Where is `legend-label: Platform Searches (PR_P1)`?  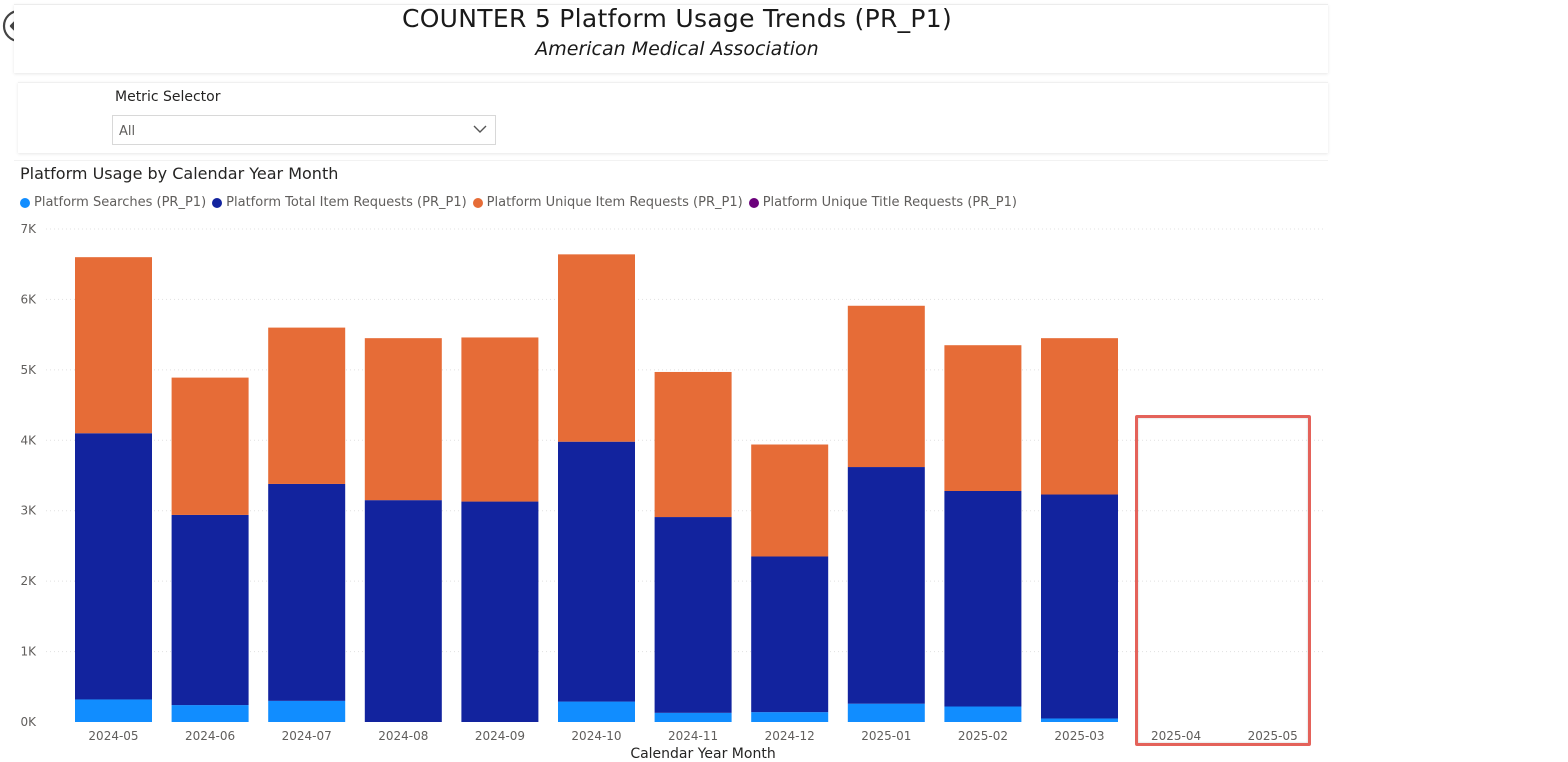 legend-label: Platform Searches (PR_P1) is located at coordinates (120, 202).